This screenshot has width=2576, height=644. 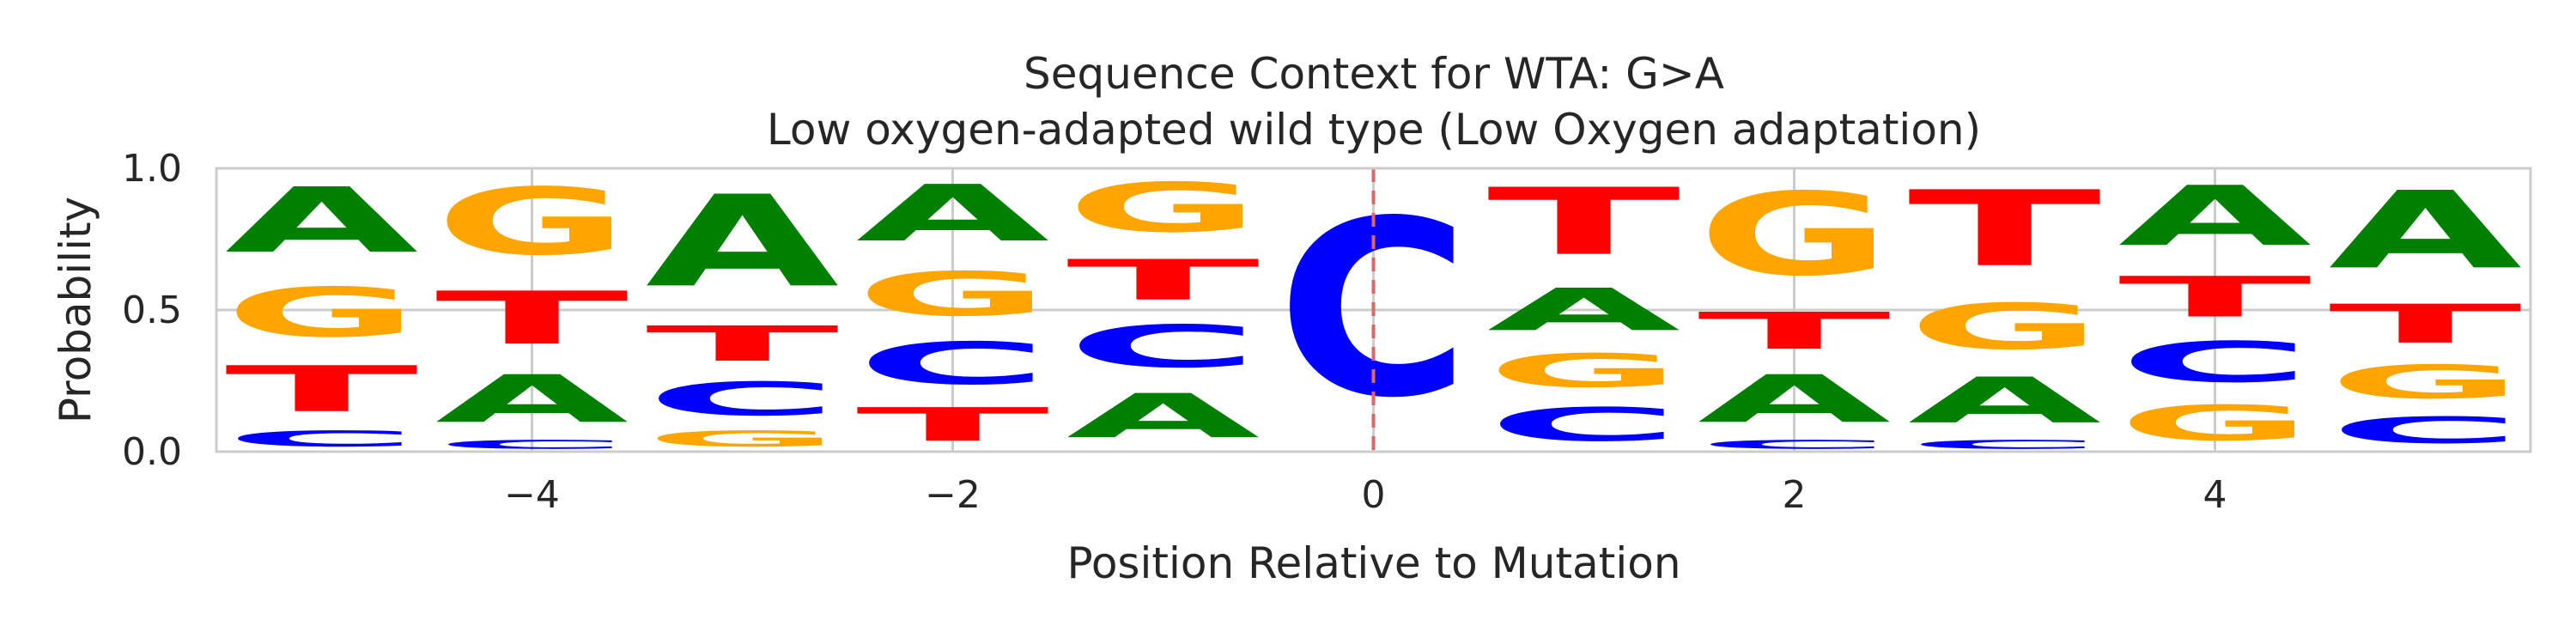 I want to click on x-tick-label: 0, so click(x=1374, y=495).